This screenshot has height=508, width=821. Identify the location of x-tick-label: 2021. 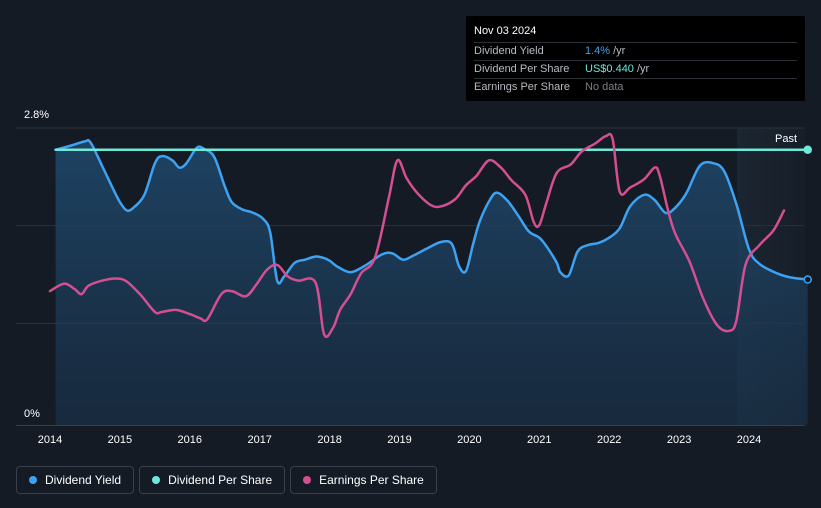
(539, 440).